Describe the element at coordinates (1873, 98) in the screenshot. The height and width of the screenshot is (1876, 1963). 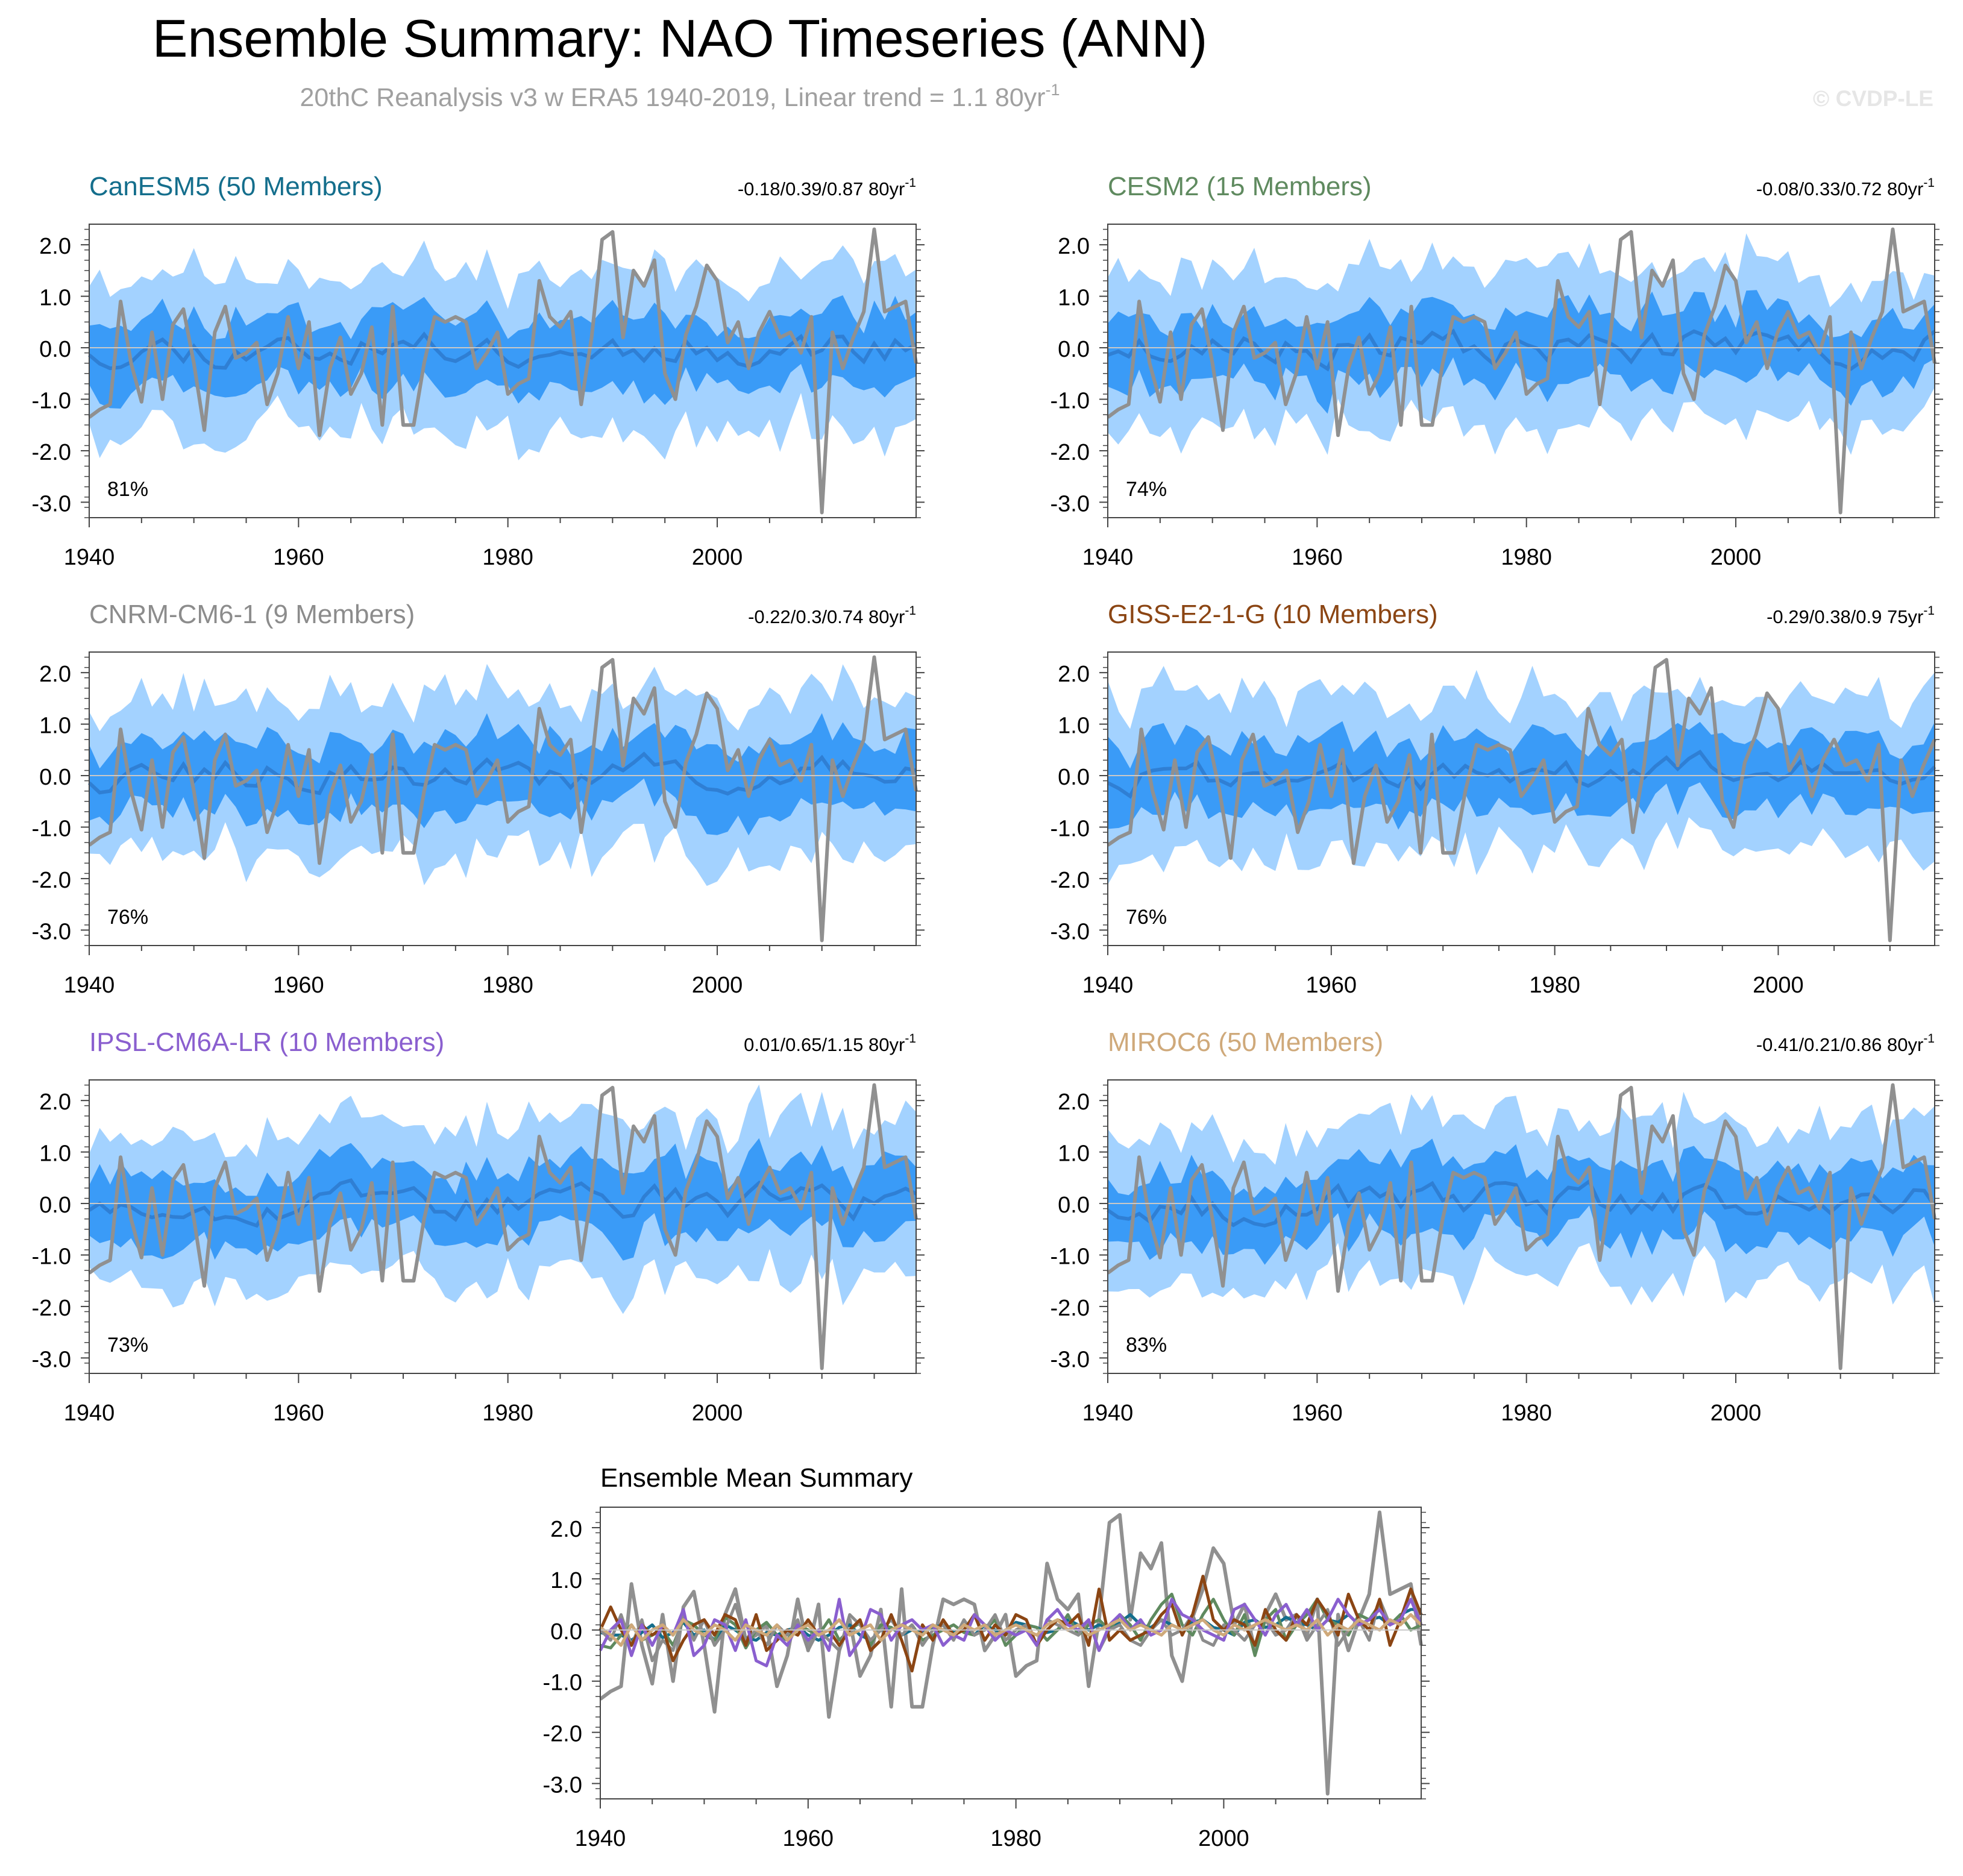
I see `watermark: © CVDP-LE` at that location.